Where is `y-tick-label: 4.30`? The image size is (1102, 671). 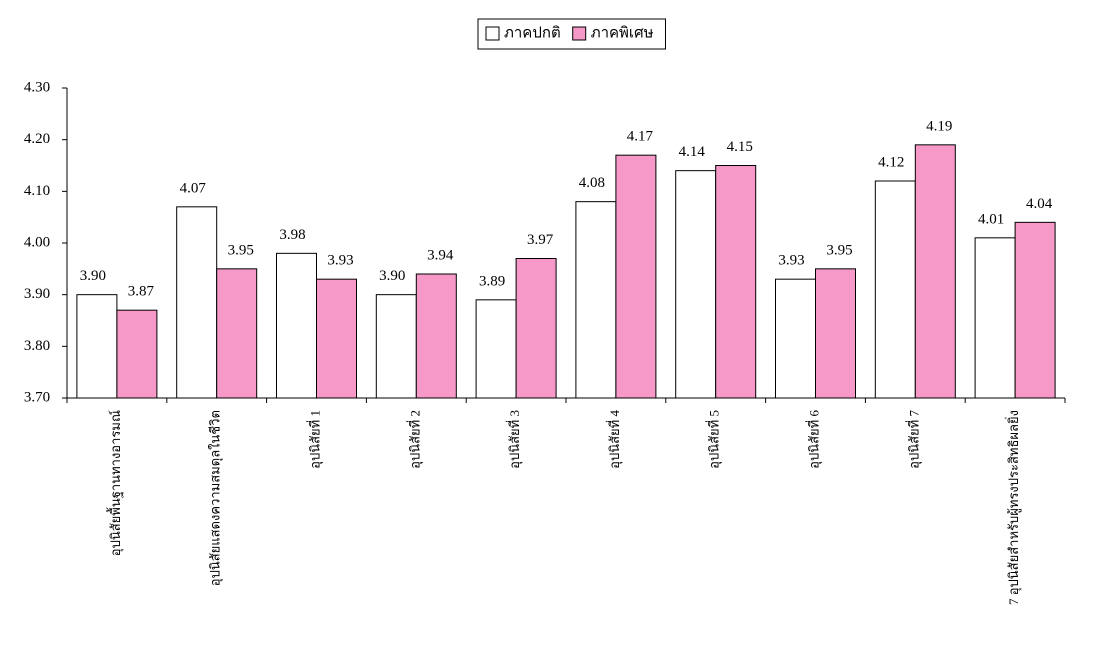
y-tick-label: 4.30 is located at coordinates (37, 87).